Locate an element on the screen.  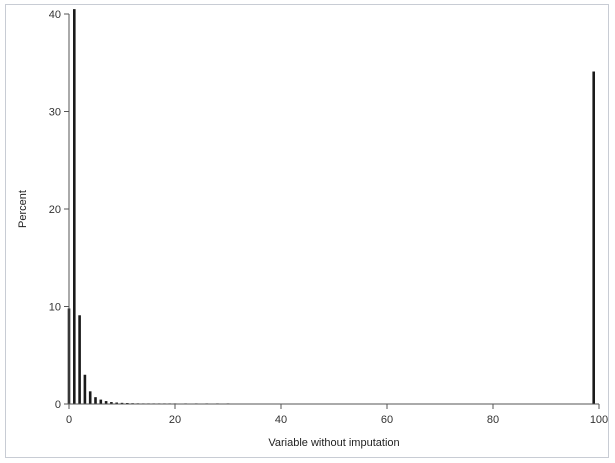
y-tick-label: 10 is located at coordinates (55, 308).